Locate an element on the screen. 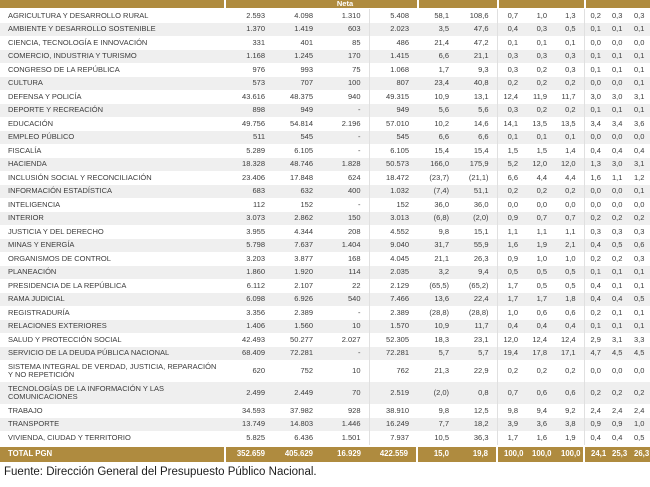 The height and width of the screenshot is (487, 650). value-cell: 3,0 is located at coordinates (617, 164).